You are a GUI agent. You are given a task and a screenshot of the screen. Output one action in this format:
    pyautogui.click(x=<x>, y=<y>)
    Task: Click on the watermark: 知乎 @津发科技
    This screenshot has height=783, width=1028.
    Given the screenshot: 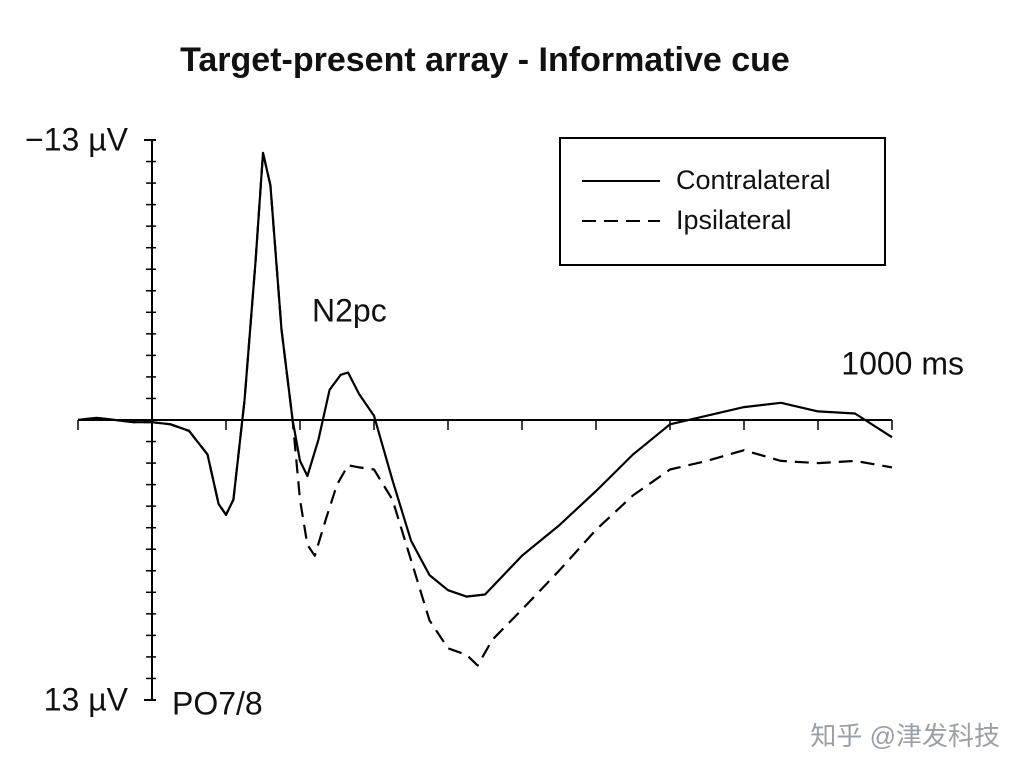 What is the action you would take?
    pyautogui.click(x=905, y=736)
    